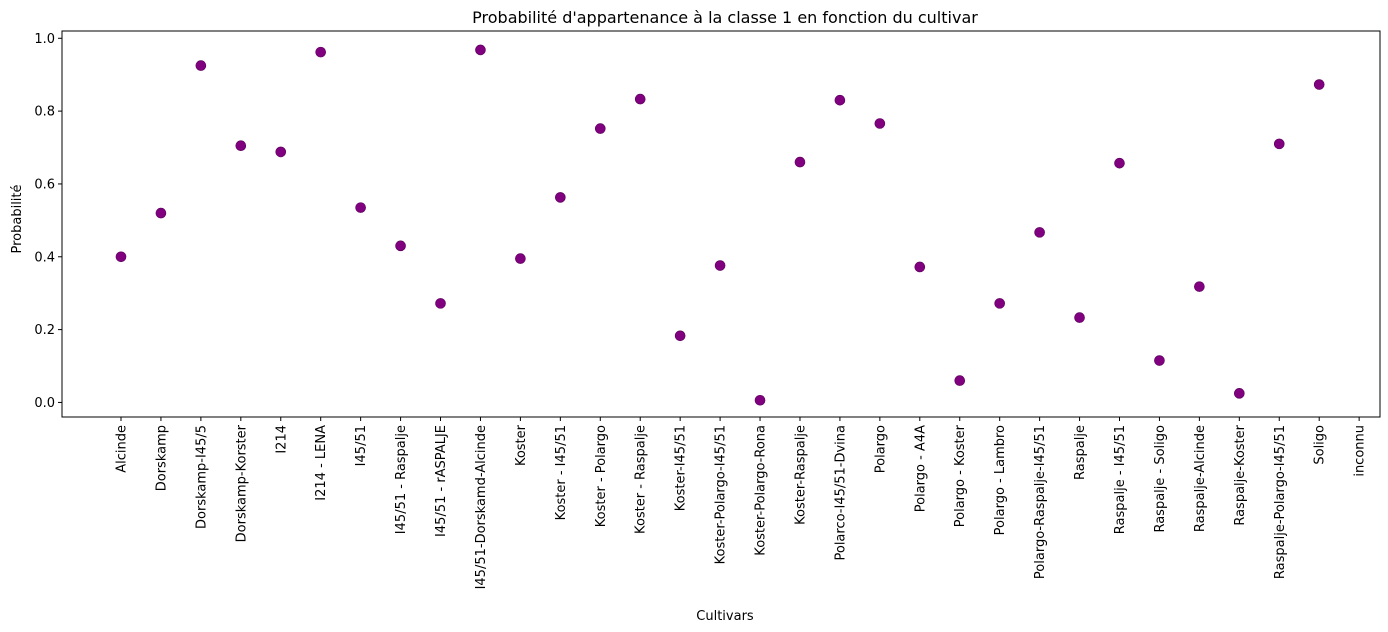 This screenshot has width=1388, height=632. What do you see at coordinates (601, 476) in the screenshot?
I see `x-tick-label: Koster - Polargo` at bounding box center [601, 476].